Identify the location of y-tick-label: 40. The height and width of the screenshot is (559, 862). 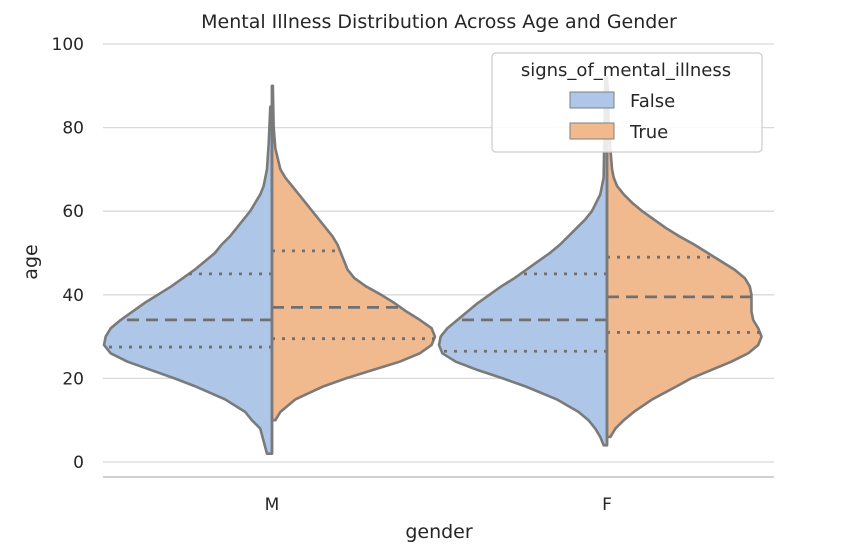
(73, 296).